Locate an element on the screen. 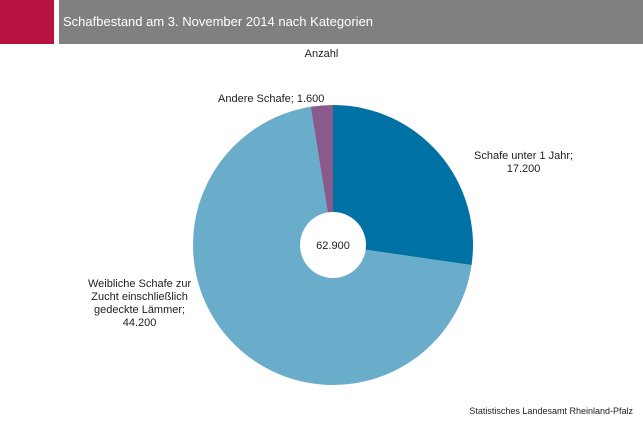  donut-hole is located at coordinates (333, 245).